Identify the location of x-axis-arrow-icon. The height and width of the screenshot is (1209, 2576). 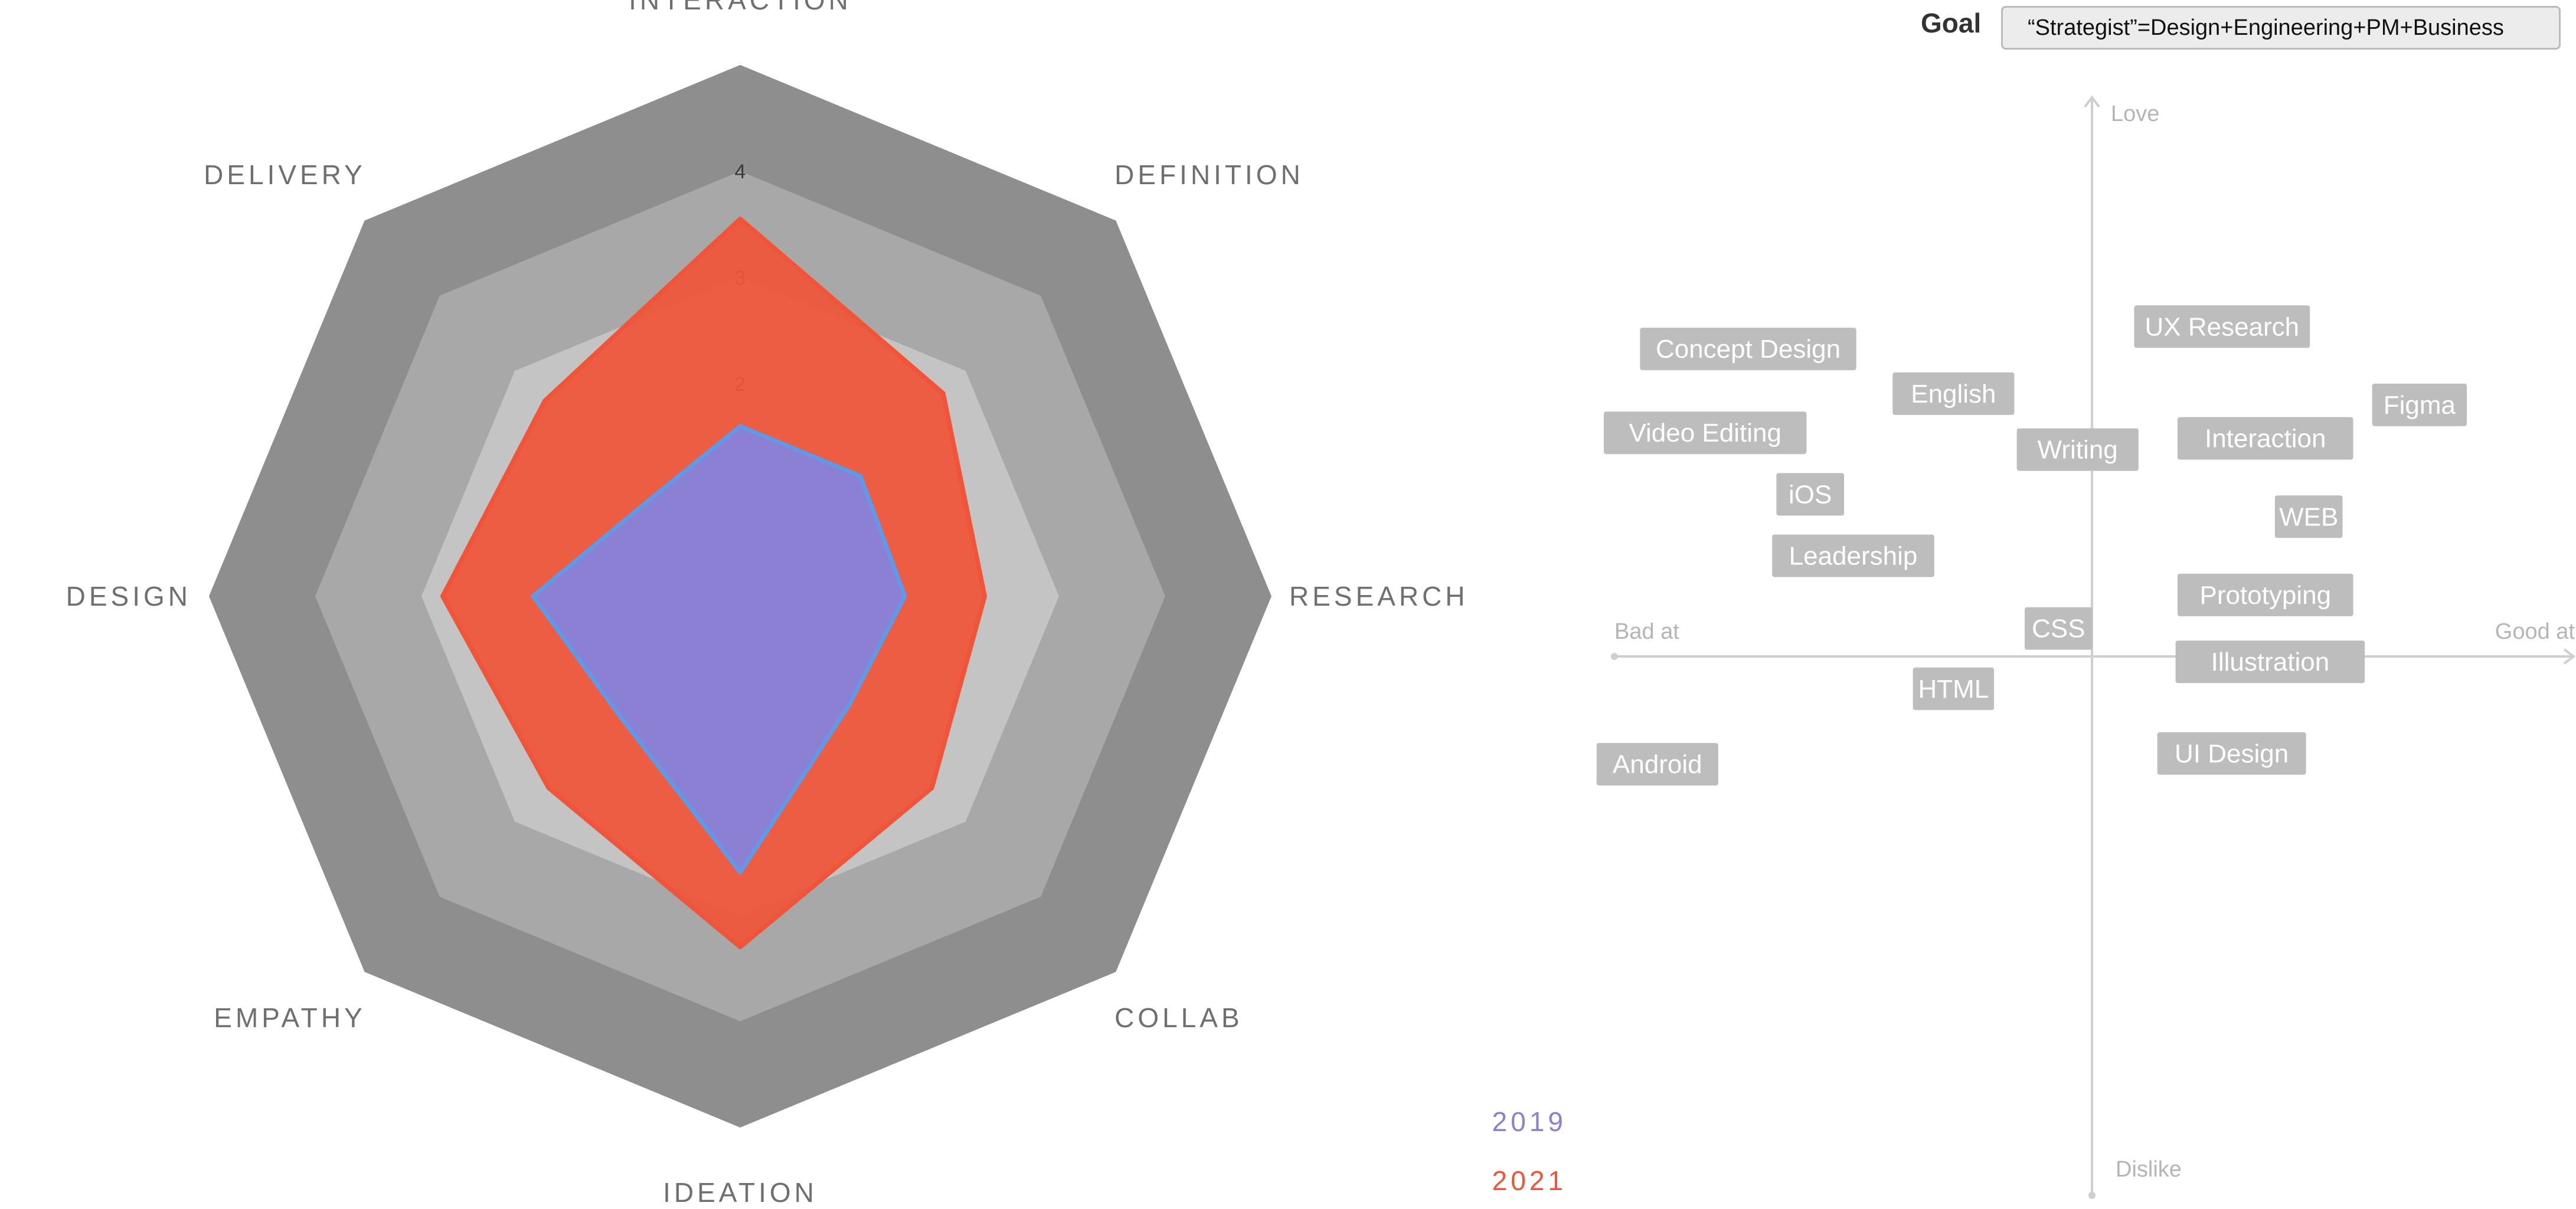
(2569, 656).